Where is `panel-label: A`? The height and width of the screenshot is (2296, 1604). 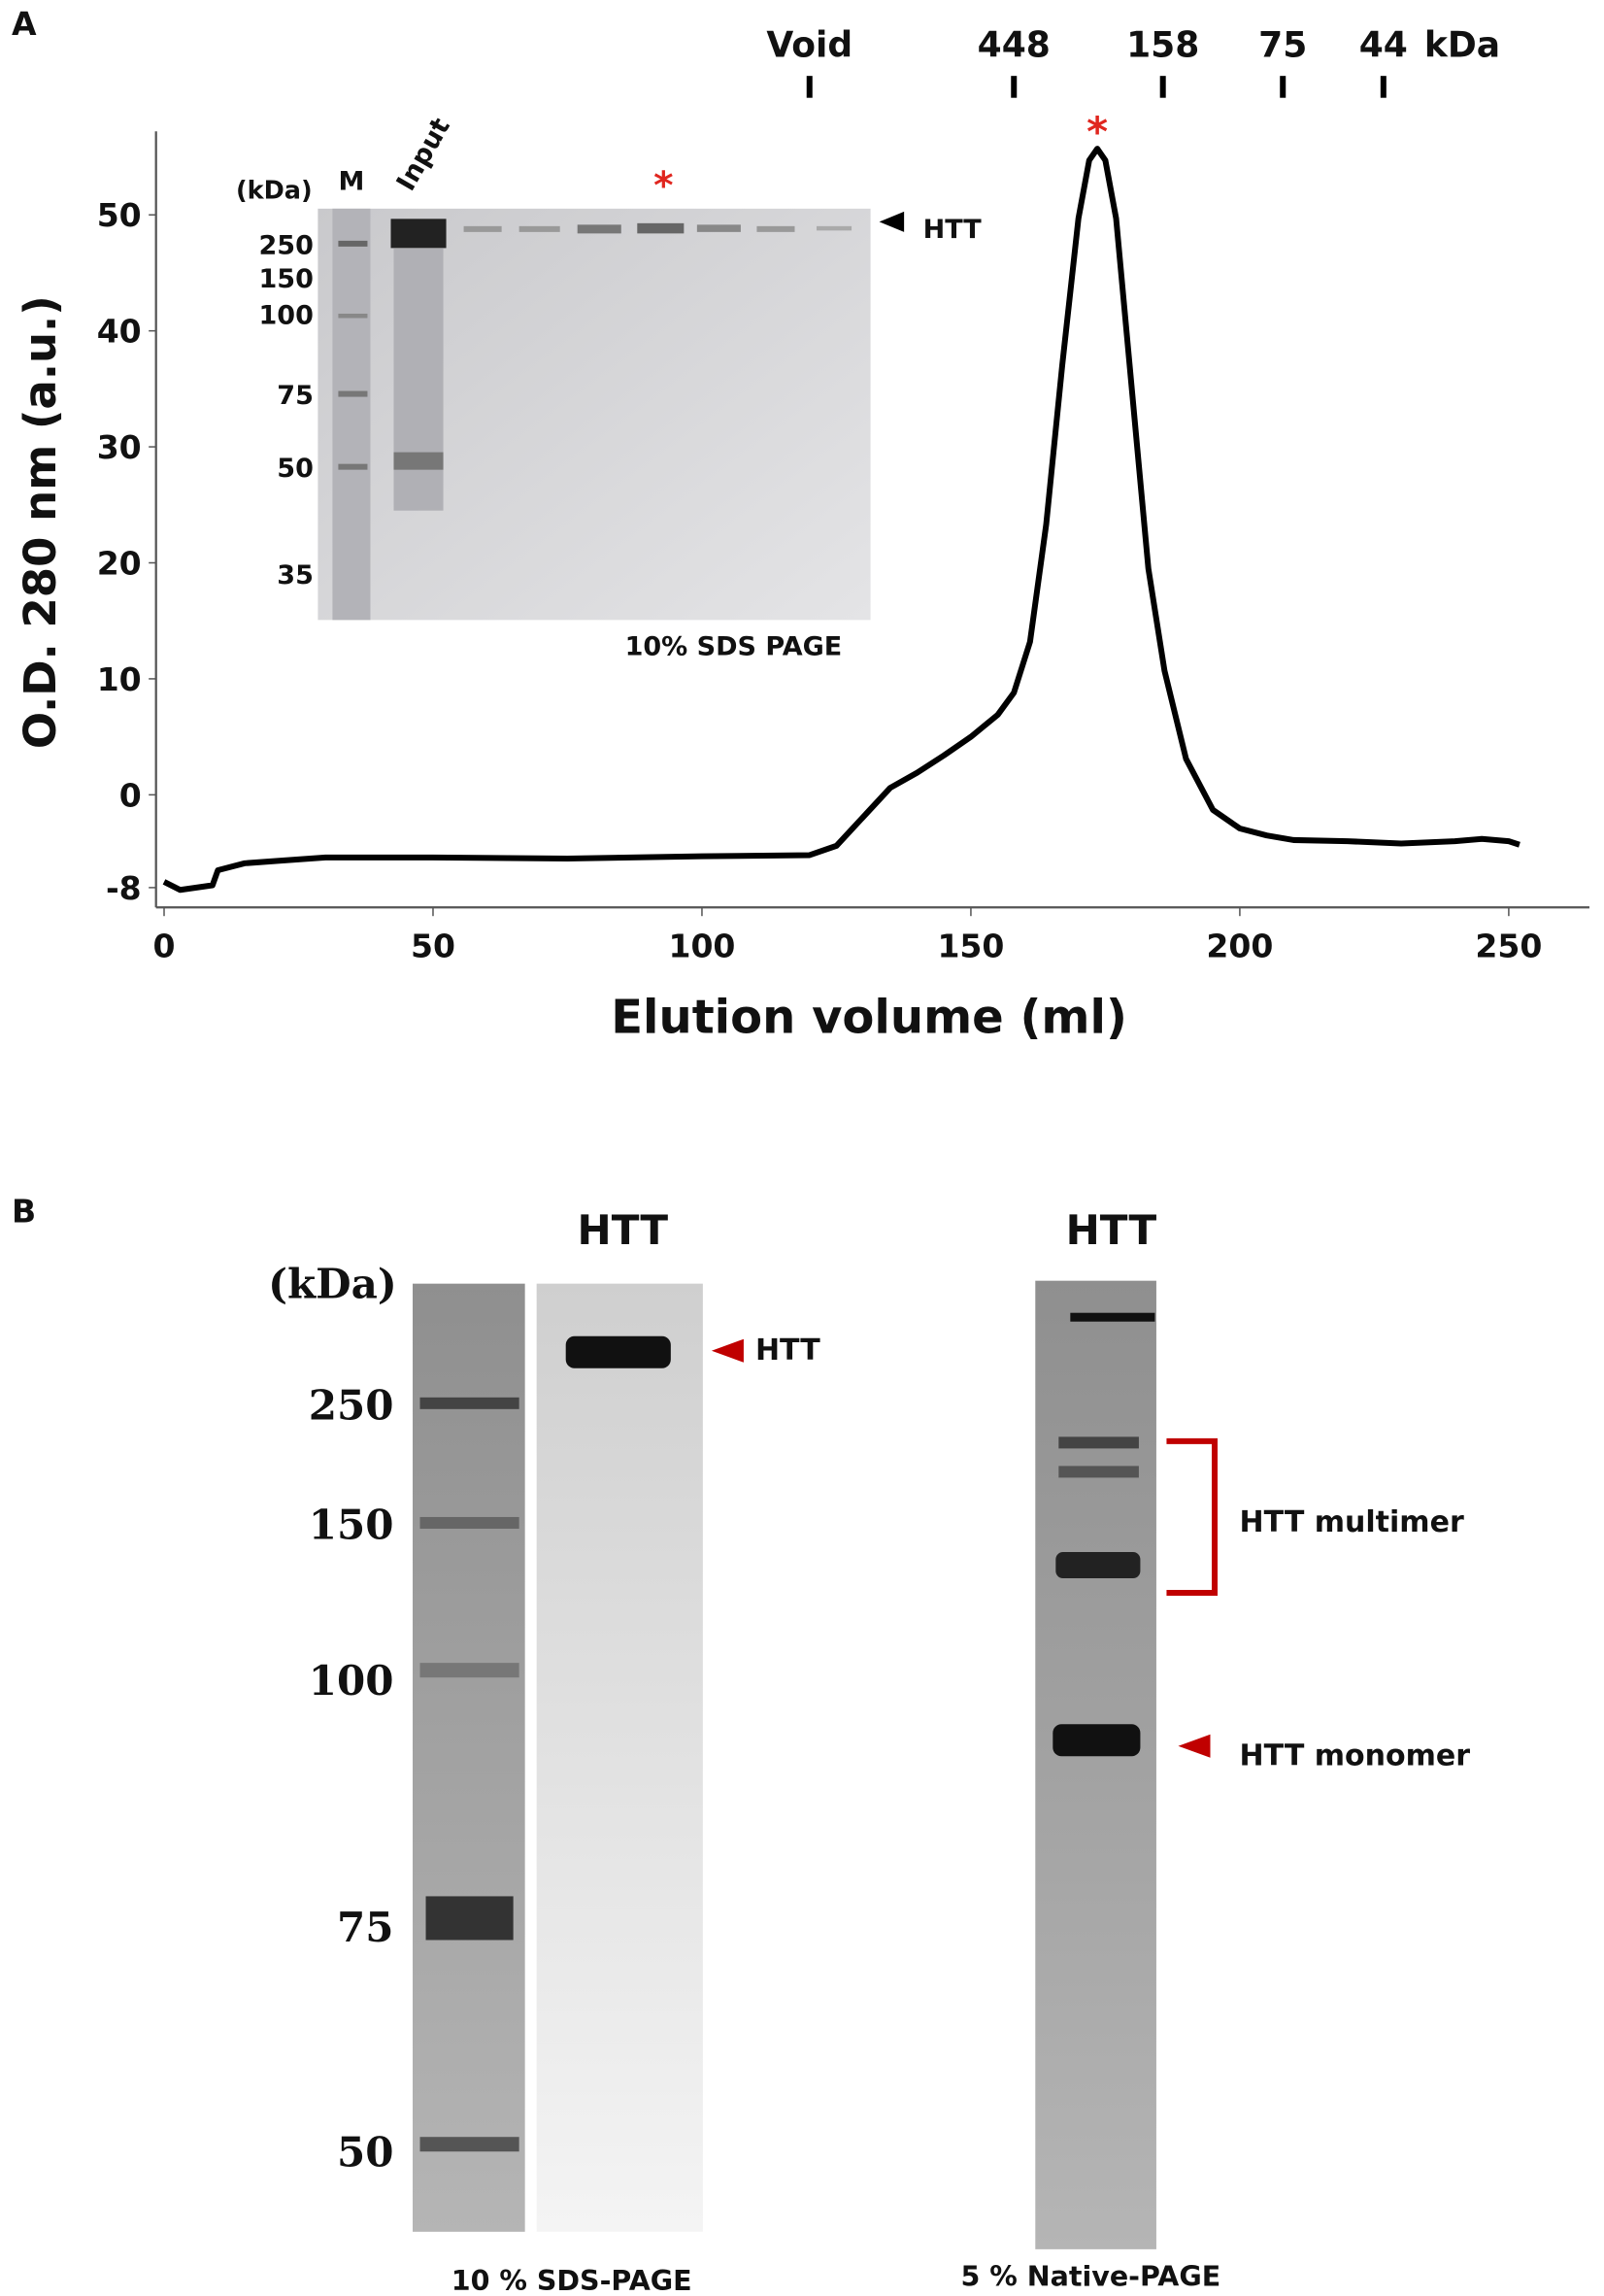 panel-label: A is located at coordinates (24, 24).